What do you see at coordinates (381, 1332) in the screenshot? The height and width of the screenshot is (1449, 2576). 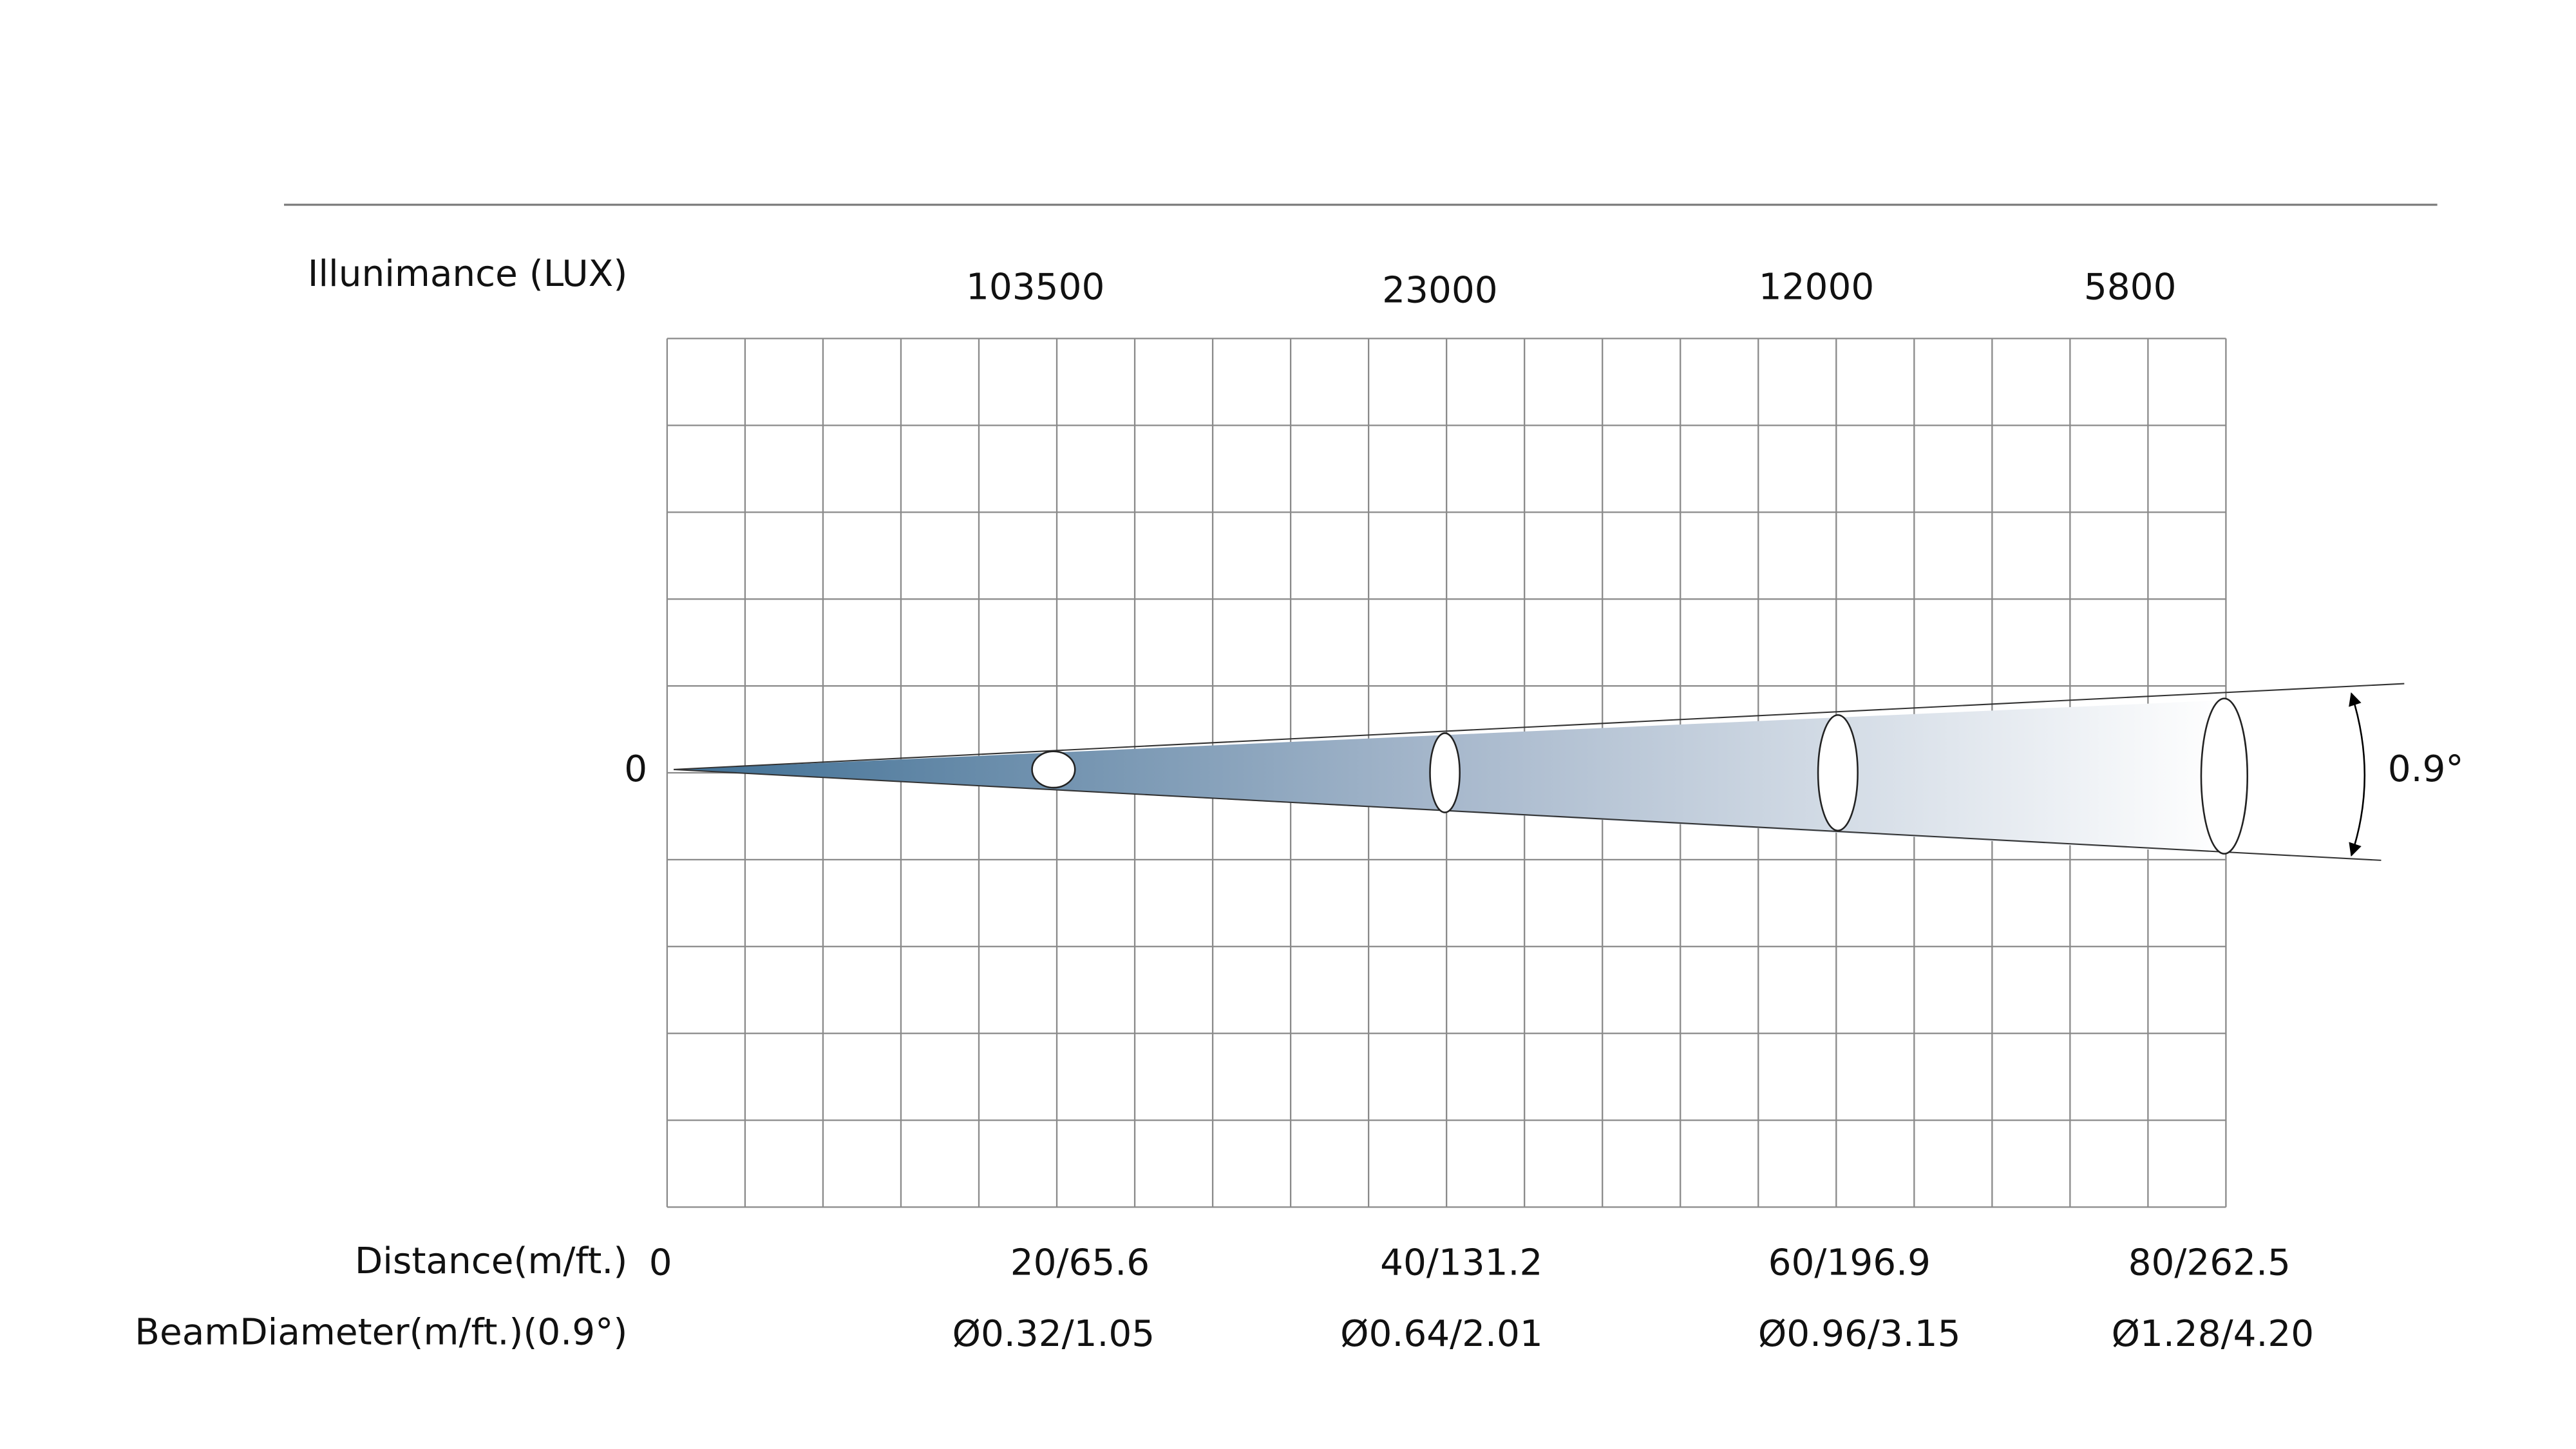 I see `beam-diameter-label: BeamDiameter(m/ft.)(0.9°)` at bounding box center [381, 1332].